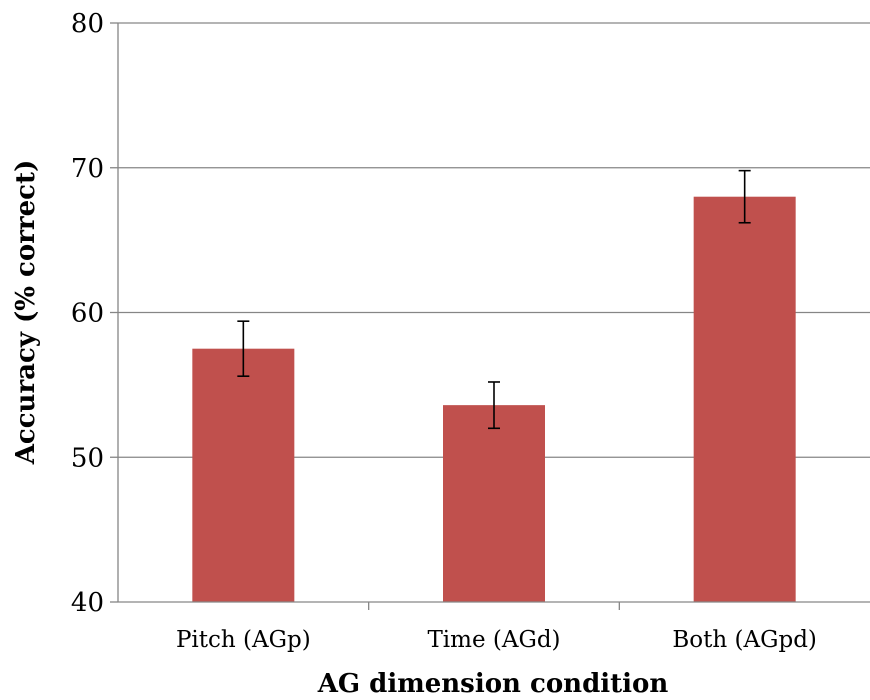  What do you see at coordinates (87, 24) in the screenshot?
I see `y-tick-label: 80` at bounding box center [87, 24].